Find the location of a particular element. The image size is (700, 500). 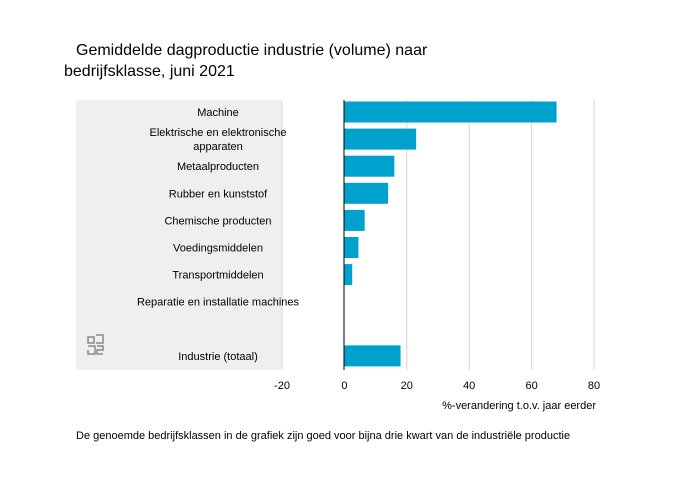

x-axis-label: %-verandering t.o.v. jaar eerder is located at coordinates (519, 406).